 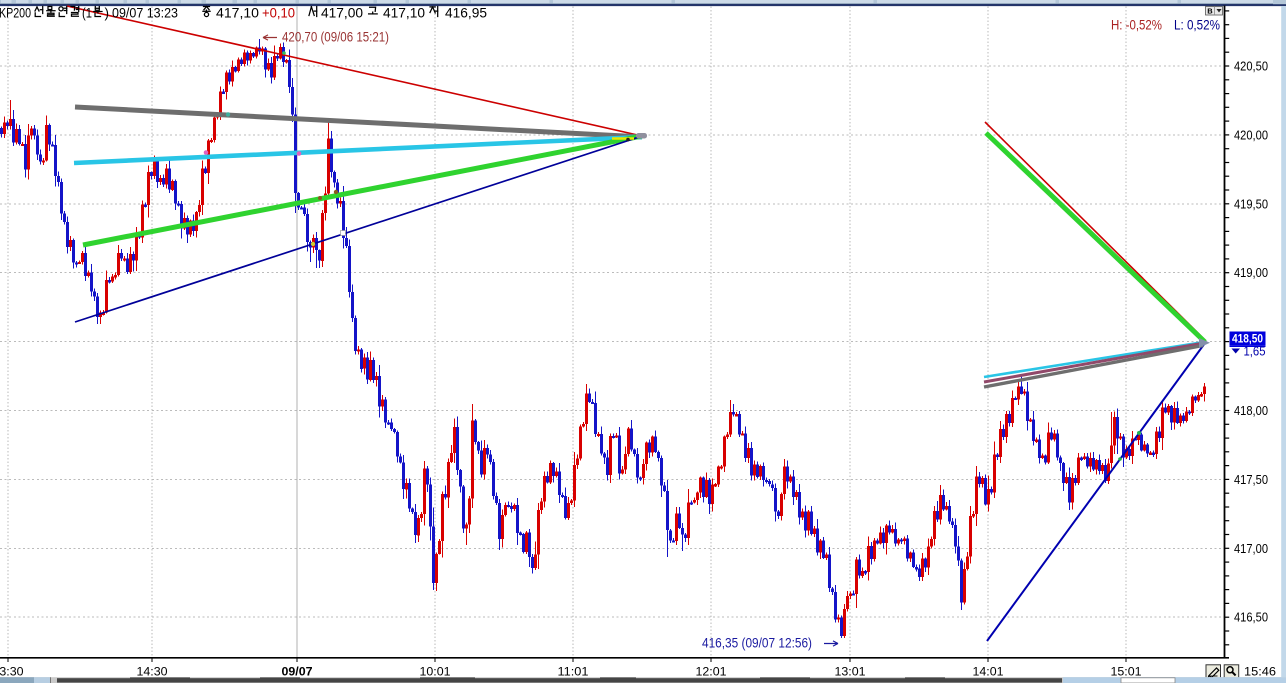 What do you see at coordinates (1251, 411) in the screenshot?
I see `svg-text: 418,00` at bounding box center [1251, 411].